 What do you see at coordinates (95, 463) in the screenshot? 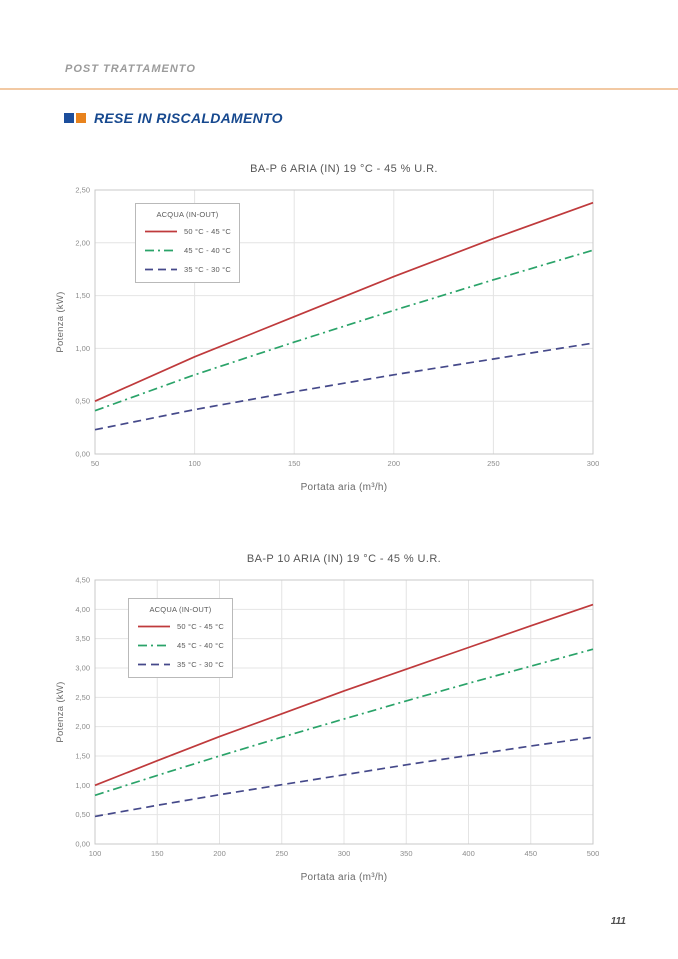
I see `x-tick-label: 50` at bounding box center [95, 463].